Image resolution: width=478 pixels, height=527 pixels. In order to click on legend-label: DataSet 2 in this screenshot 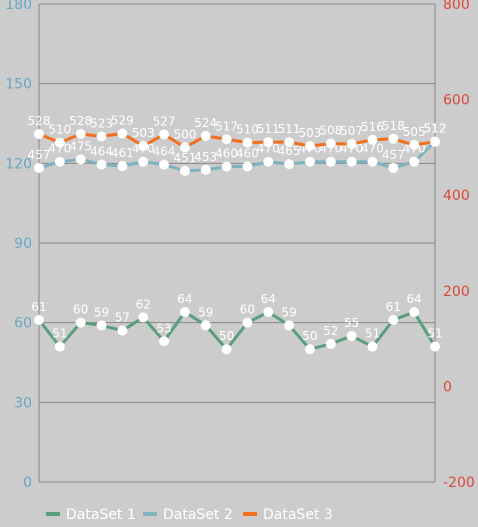, I will do `click(198, 515)`.